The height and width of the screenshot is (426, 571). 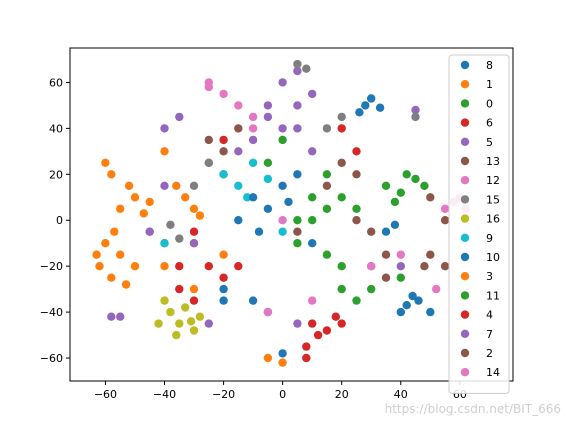 What do you see at coordinates (489, 276) in the screenshot?
I see `legend-label: 3` at bounding box center [489, 276].